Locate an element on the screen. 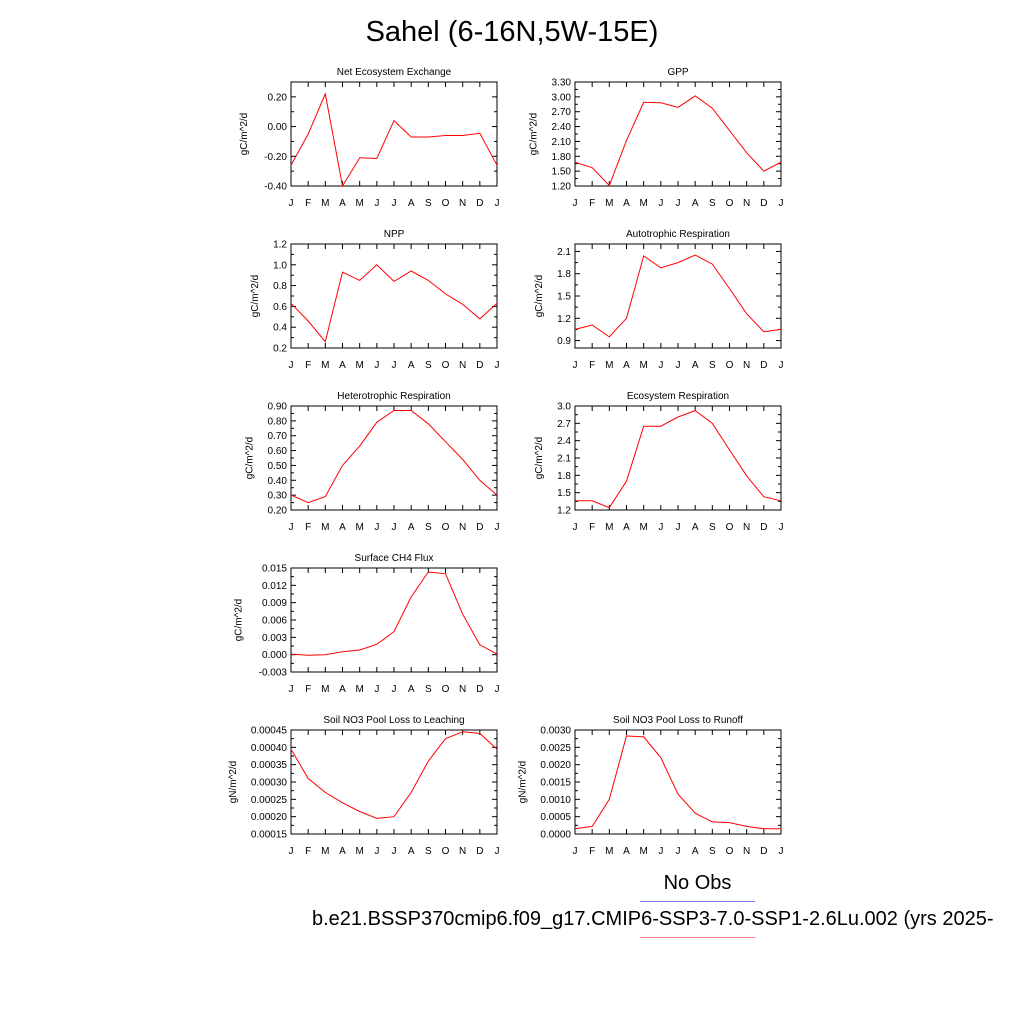 Image resolution: width=1024 pixels, height=1024 pixels. y-tick-label: -0.40 is located at coordinates (275, 187).